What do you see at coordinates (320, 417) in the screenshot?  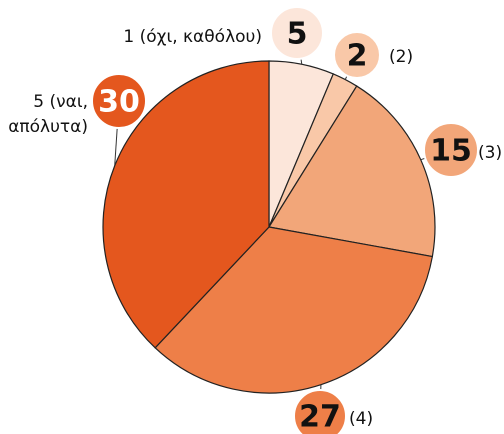 I see `value-label: 27` at bounding box center [320, 417].